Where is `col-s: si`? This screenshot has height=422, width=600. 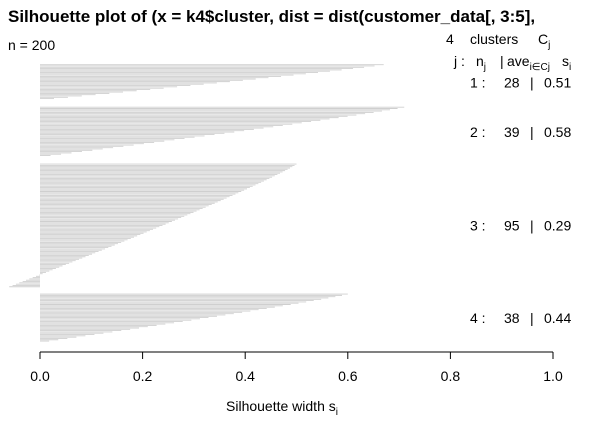 col-s: si is located at coordinates (566, 63).